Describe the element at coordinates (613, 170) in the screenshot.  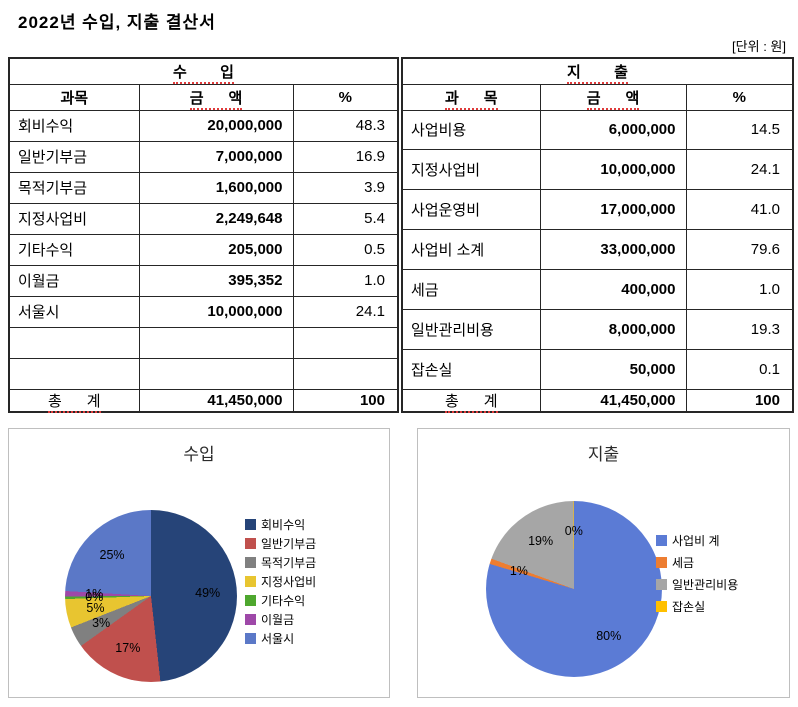
I see `cell-amount: 10,000,000` at that location.